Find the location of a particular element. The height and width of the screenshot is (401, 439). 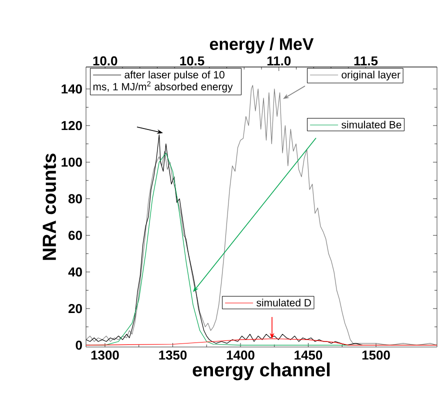

x2-tick-label: 10.5 is located at coordinates (192, 61).